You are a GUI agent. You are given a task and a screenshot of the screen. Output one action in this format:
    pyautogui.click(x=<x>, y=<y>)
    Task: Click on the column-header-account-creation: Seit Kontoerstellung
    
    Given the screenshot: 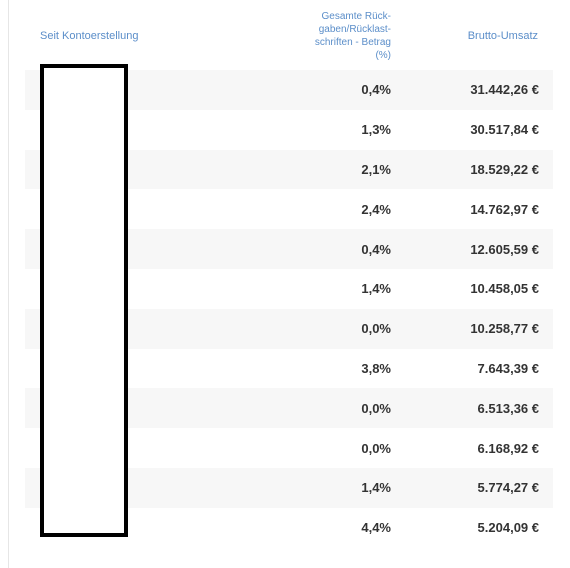 What is the action you would take?
    pyautogui.click(x=89, y=36)
    